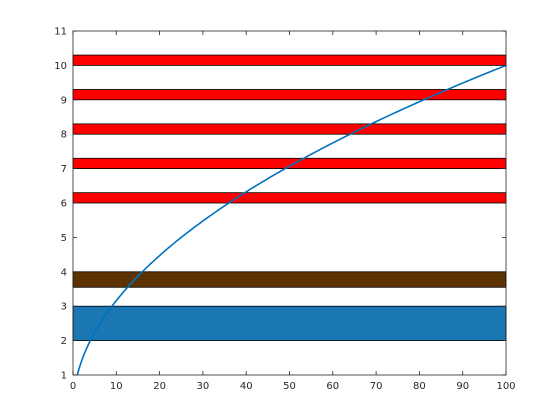 Image resolution: width=560 pixels, height=420 pixels. I want to click on y-tick-label: 9, so click(64, 100).